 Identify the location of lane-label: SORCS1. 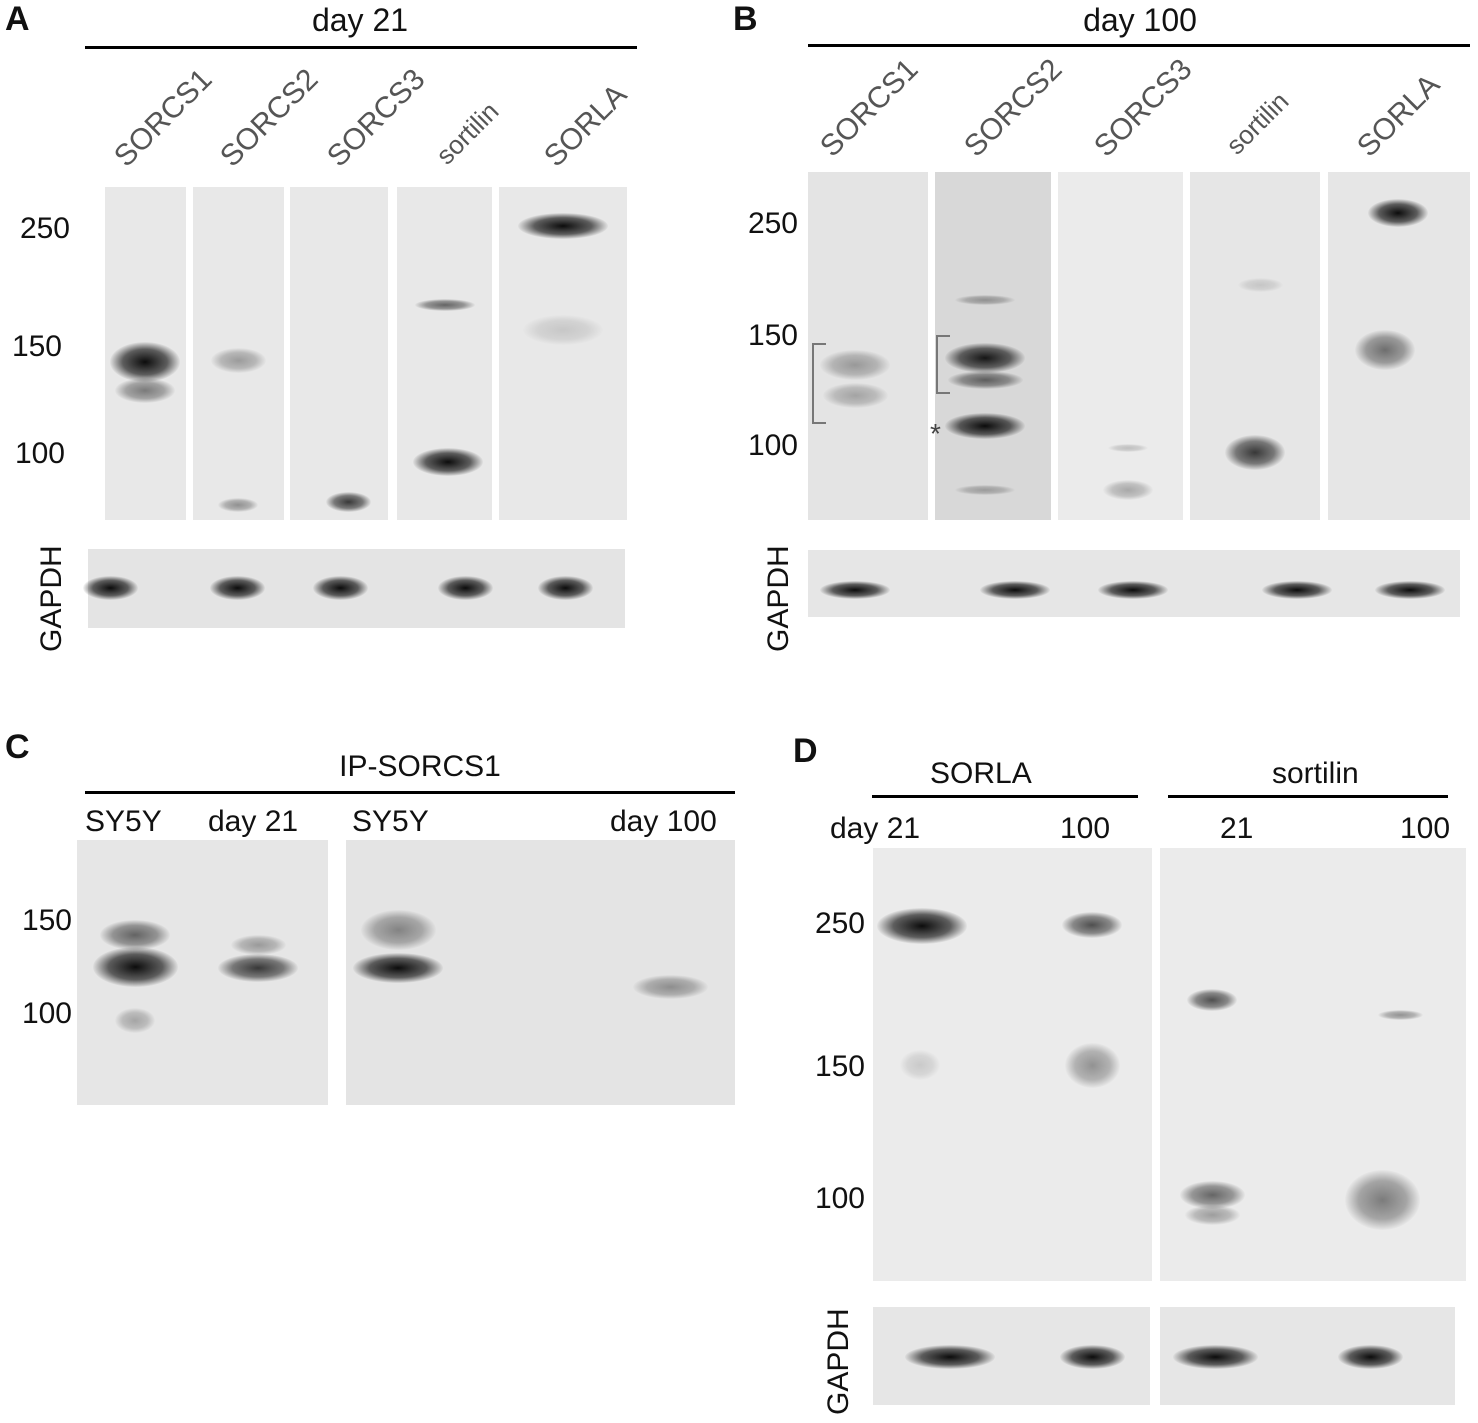
(163, 118).